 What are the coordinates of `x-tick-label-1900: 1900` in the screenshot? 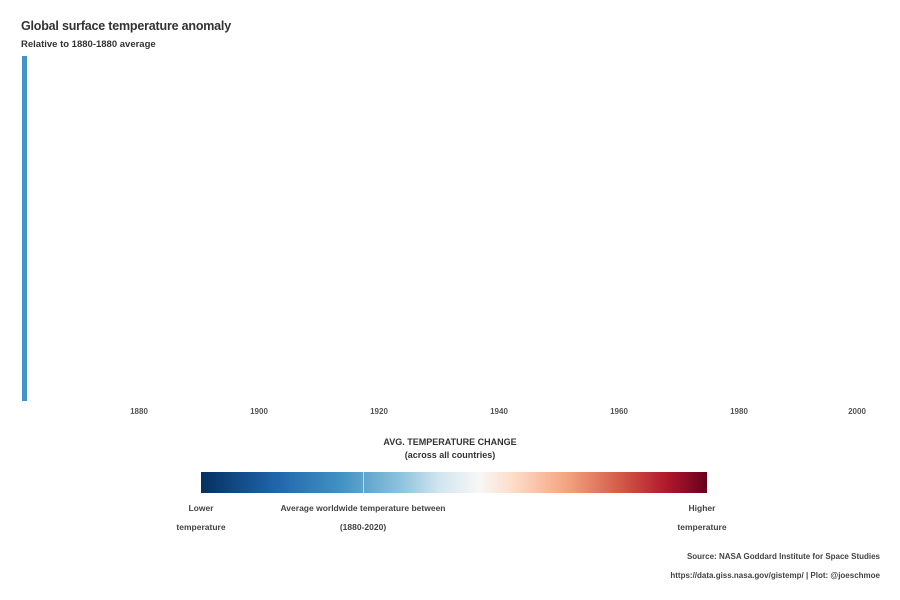 It's located at (259, 411).